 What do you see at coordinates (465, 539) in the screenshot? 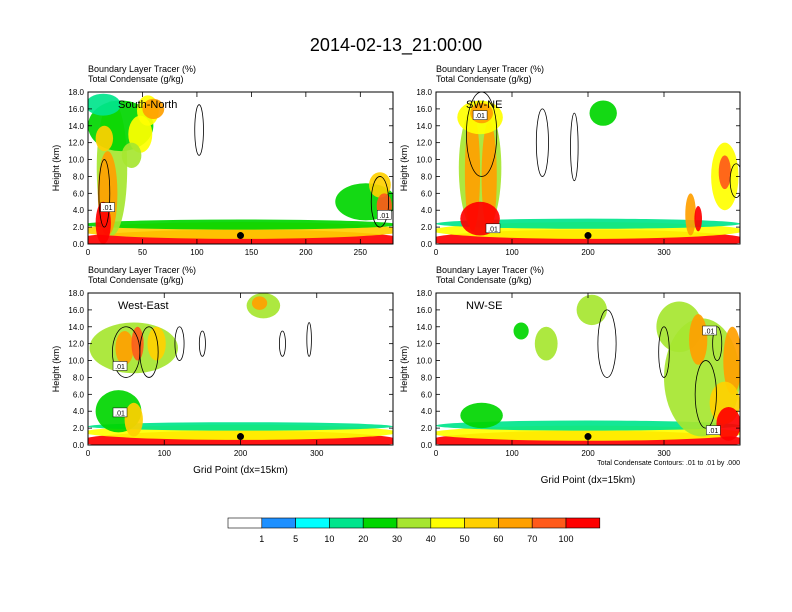
I see `colorbar-label: 50` at bounding box center [465, 539].